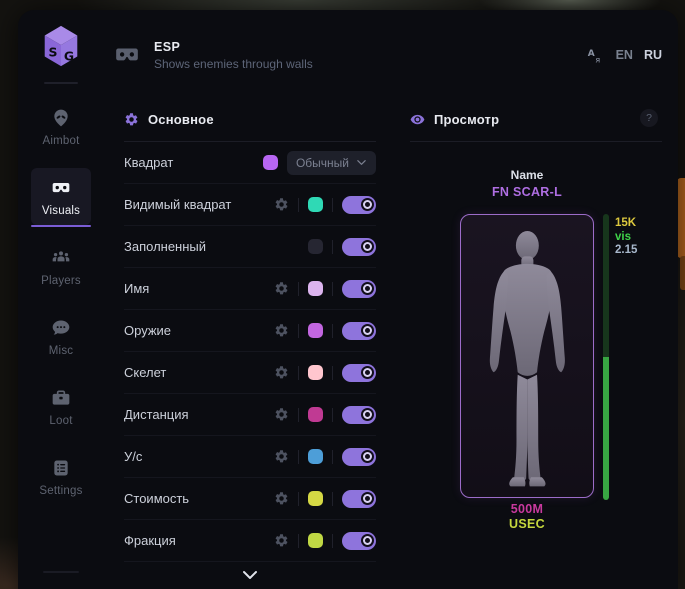 This screenshot has width=685, height=589. What do you see at coordinates (148, 330) in the screenshot?
I see `setting-label: Оружие` at bounding box center [148, 330].